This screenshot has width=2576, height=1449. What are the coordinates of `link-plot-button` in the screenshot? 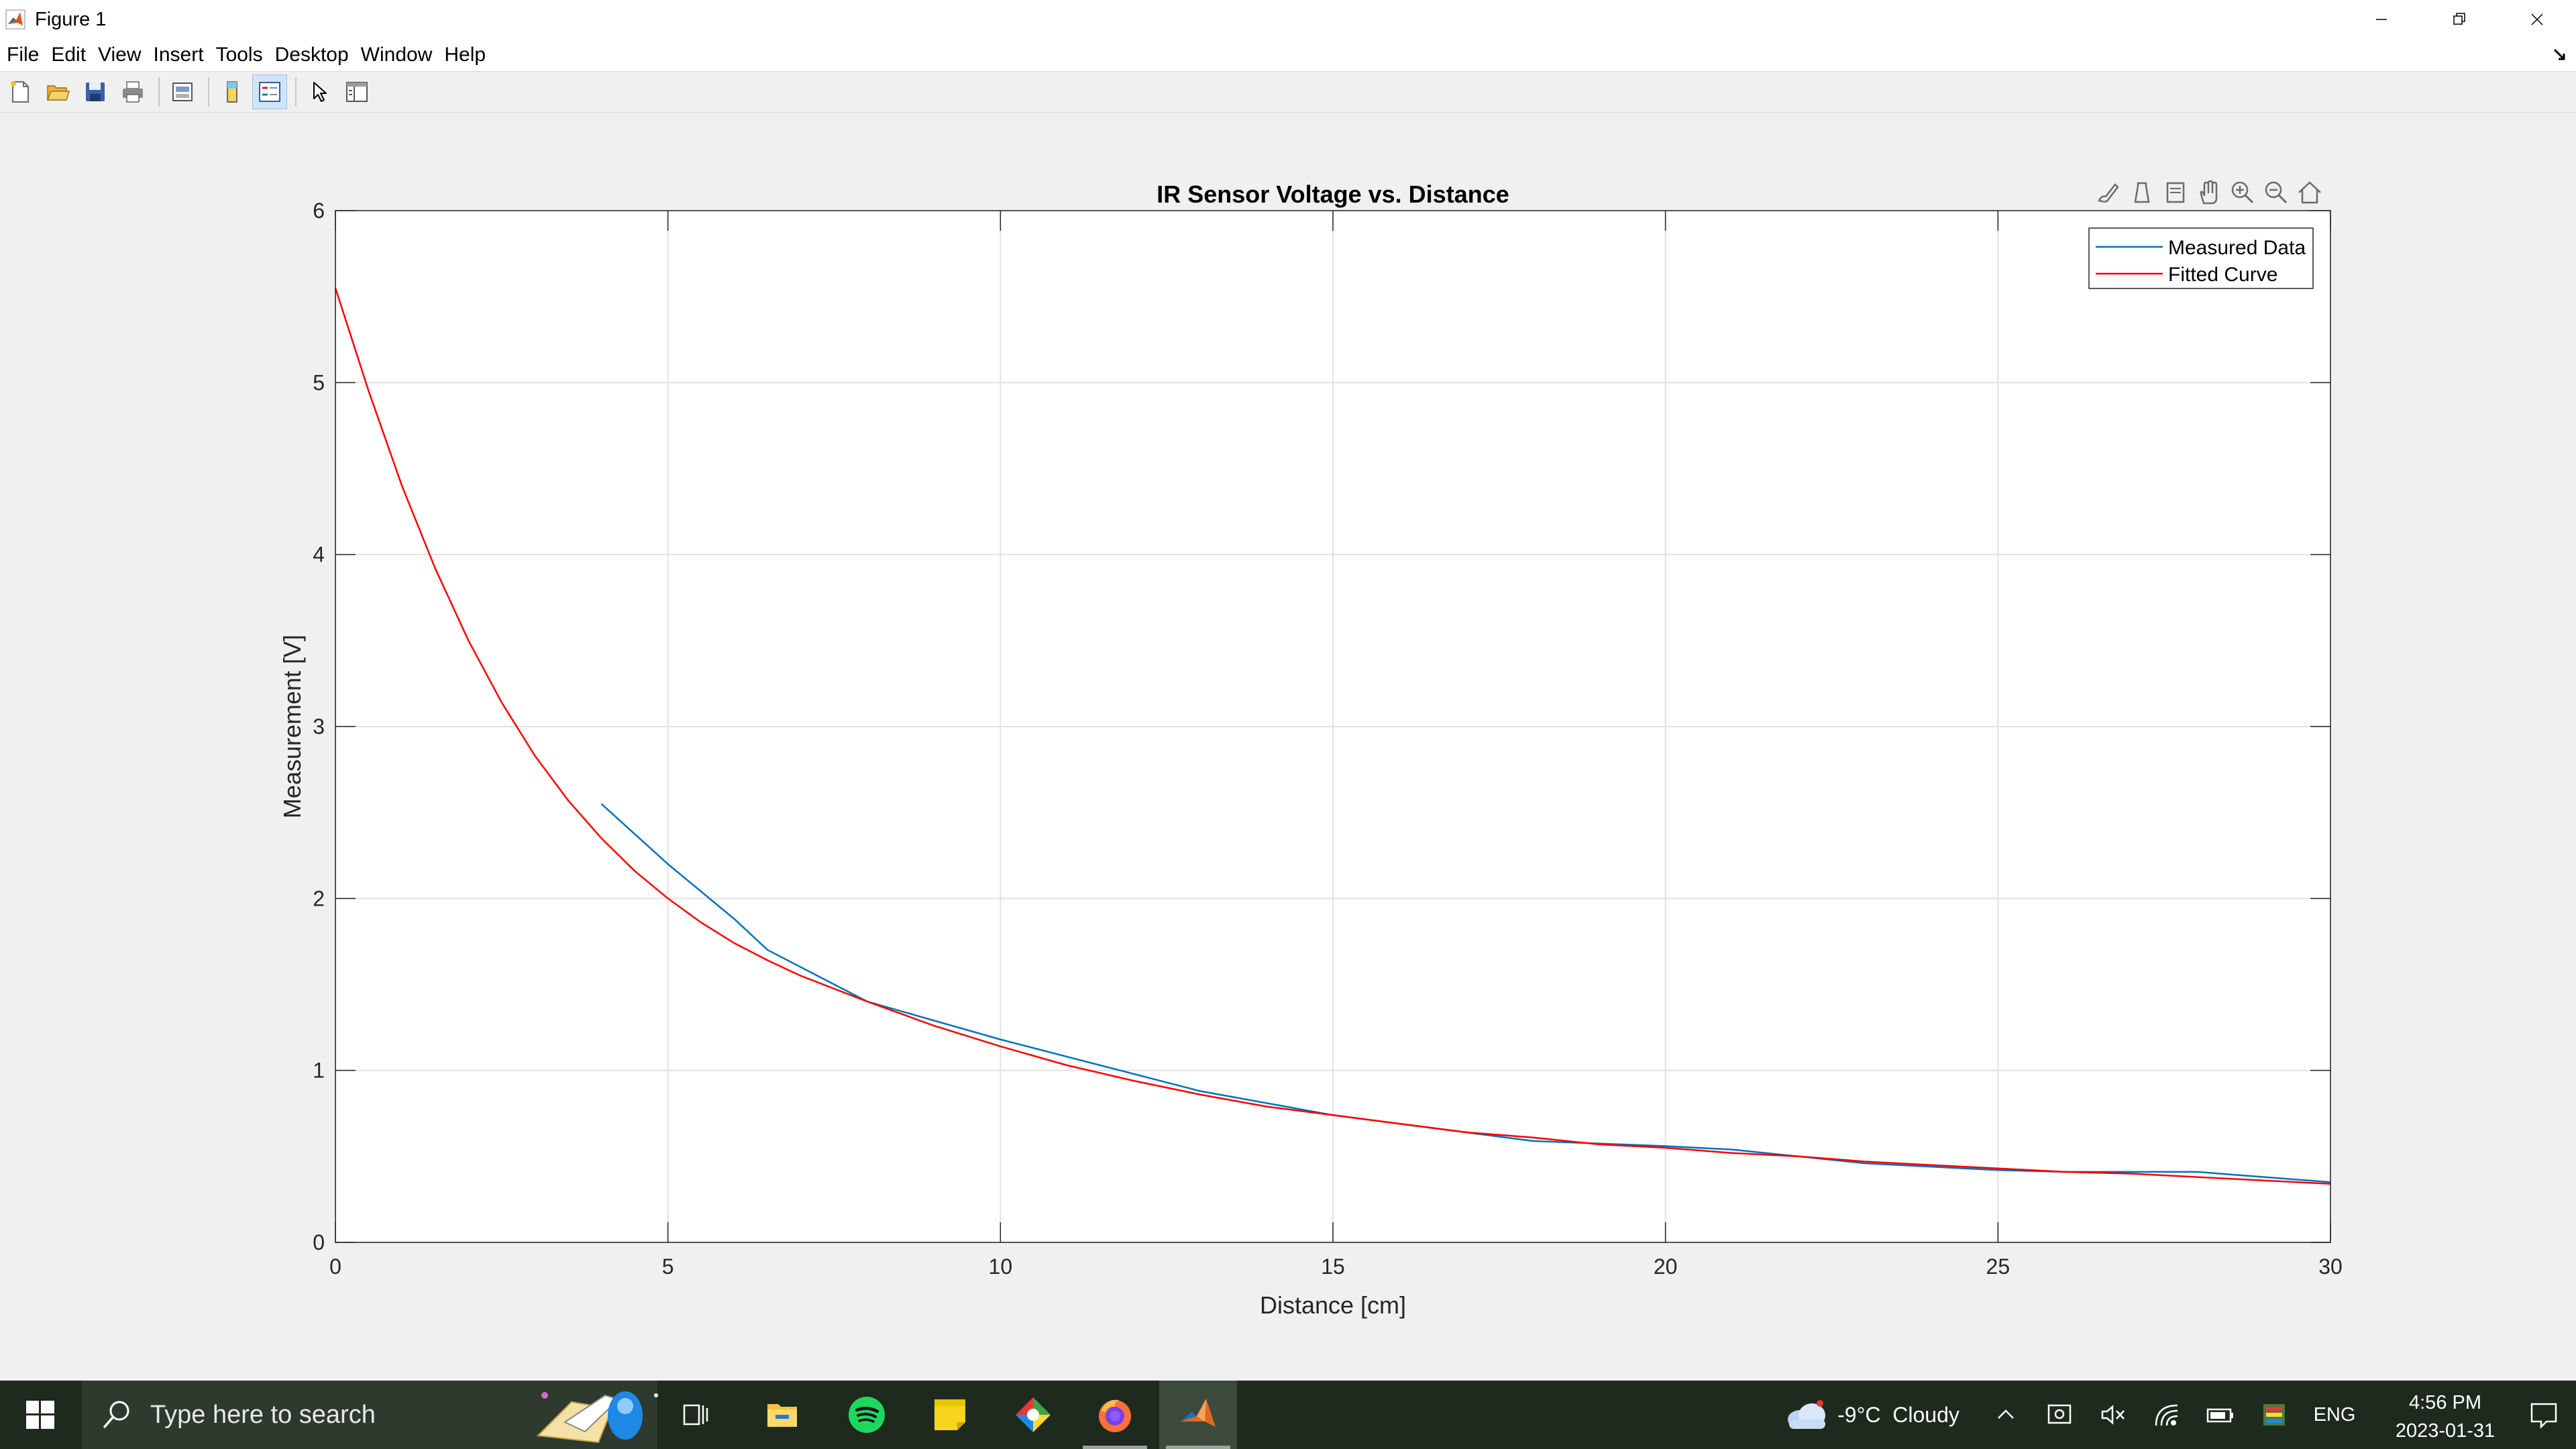 It's located at (182, 91).